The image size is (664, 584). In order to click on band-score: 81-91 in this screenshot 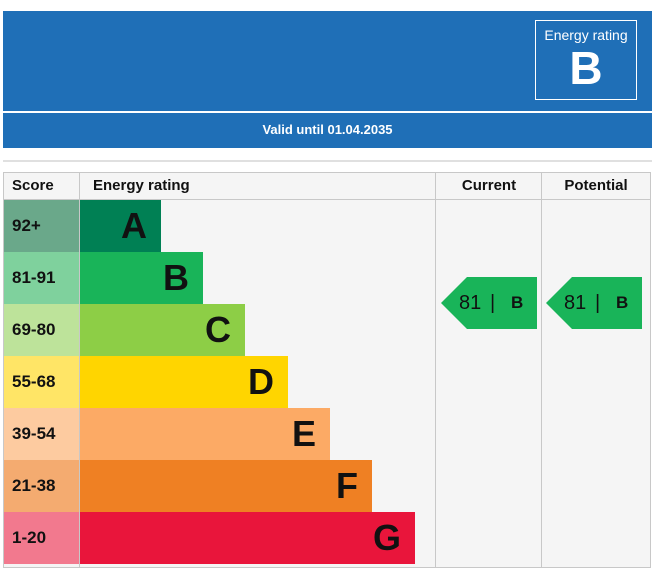, I will do `click(41, 278)`.